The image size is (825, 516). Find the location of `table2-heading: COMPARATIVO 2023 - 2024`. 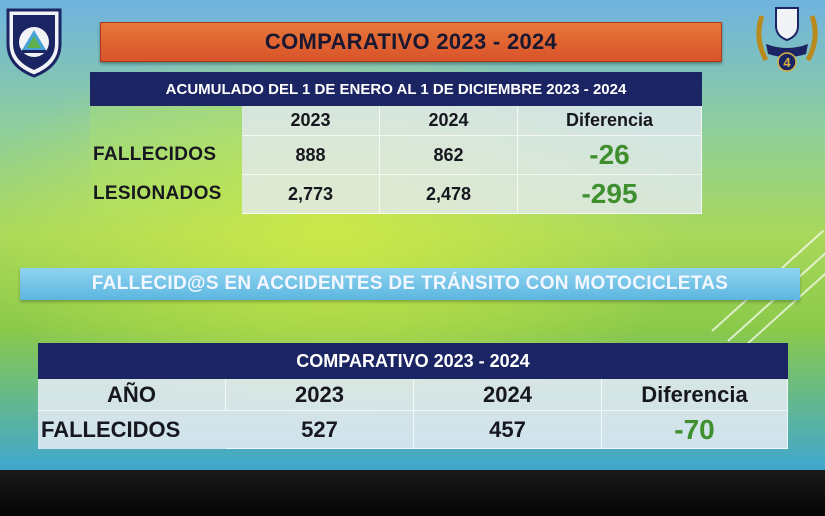

table2-heading: COMPARATIVO 2023 - 2024 is located at coordinates (413, 360).